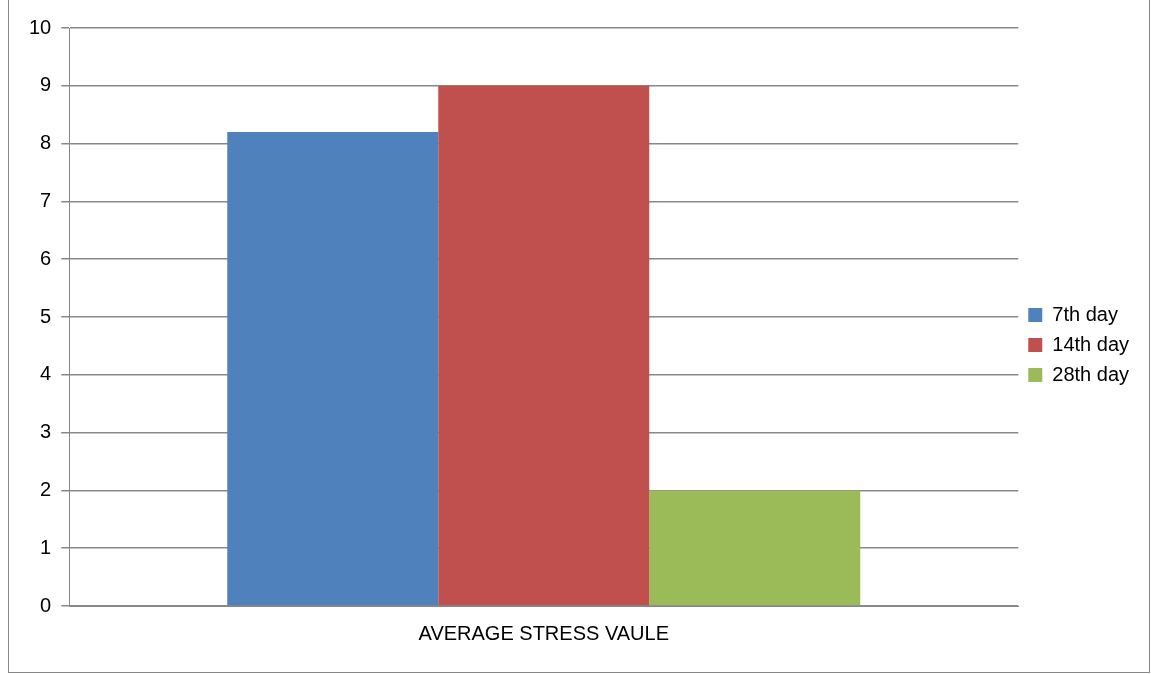  Describe the element at coordinates (46, 546) in the screenshot. I see `y-tick-label: 1` at that location.